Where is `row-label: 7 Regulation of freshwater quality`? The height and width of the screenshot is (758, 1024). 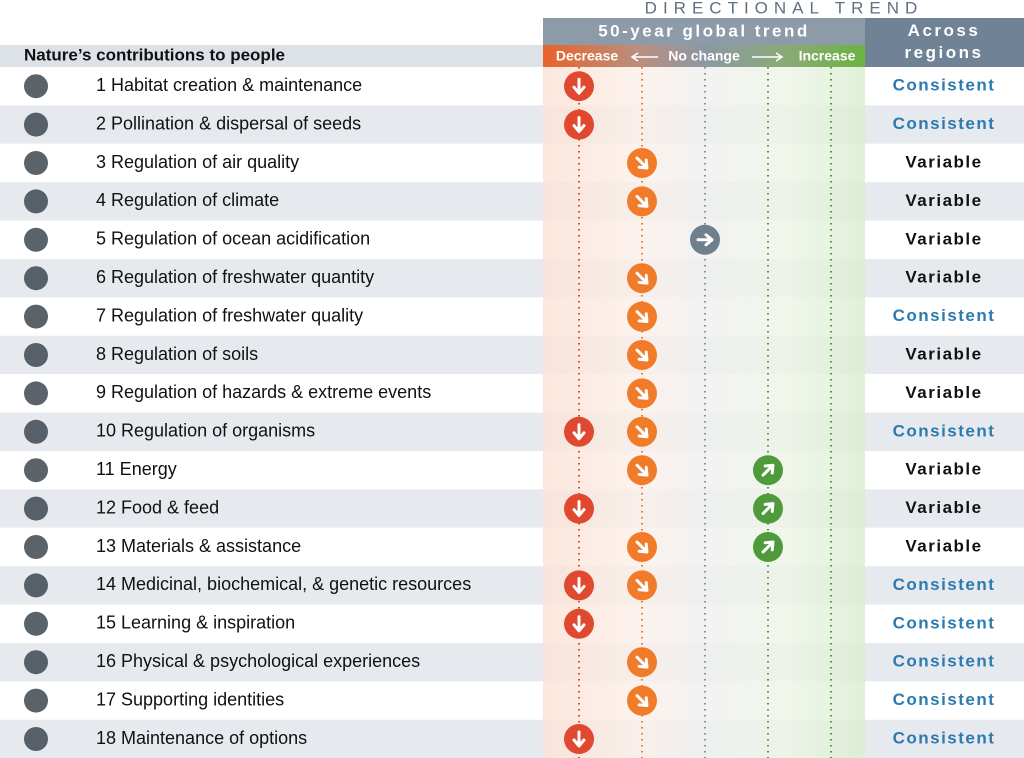
row-label: 7 Regulation of freshwater quality is located at coordinates (229, 315).